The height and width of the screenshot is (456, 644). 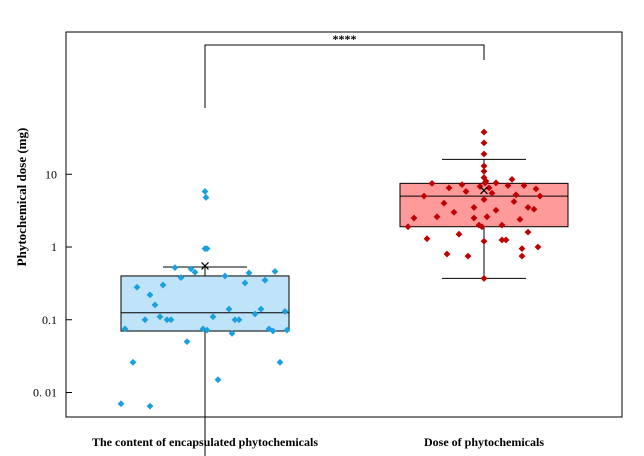 What do you see at coordinates (45, 393) in the screenshot?
I see `y-tick-label-3: 0. 01` at bounding box center [45, 393].